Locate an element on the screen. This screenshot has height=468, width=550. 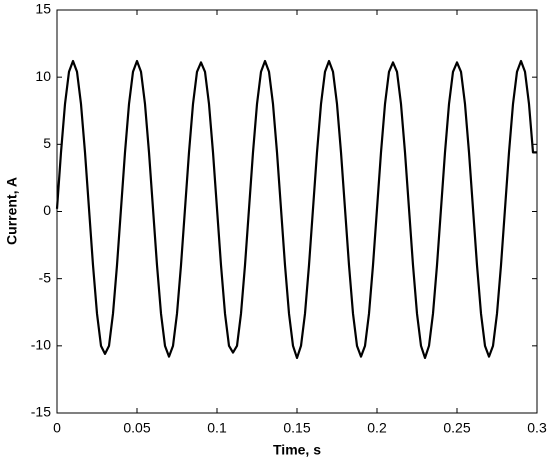
x-tick-label: 0.1 is located at coordinates (217, 428).